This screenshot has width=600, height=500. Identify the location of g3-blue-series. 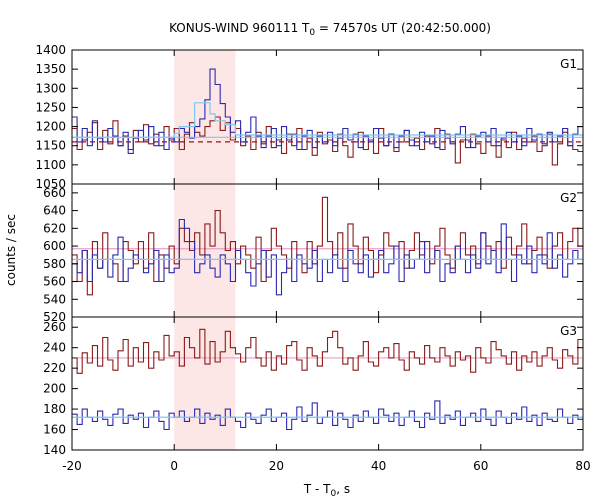
(327, 415).